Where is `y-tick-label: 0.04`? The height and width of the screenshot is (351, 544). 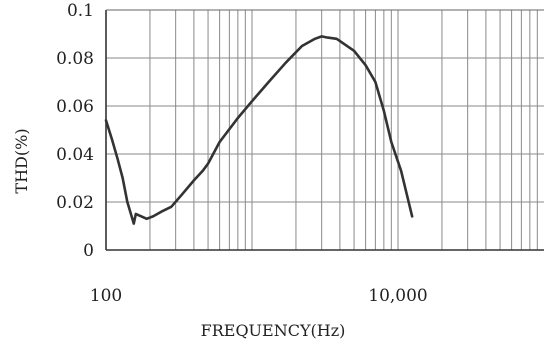
y-tick-label: 0.04 is located at coordinates (75, 155).